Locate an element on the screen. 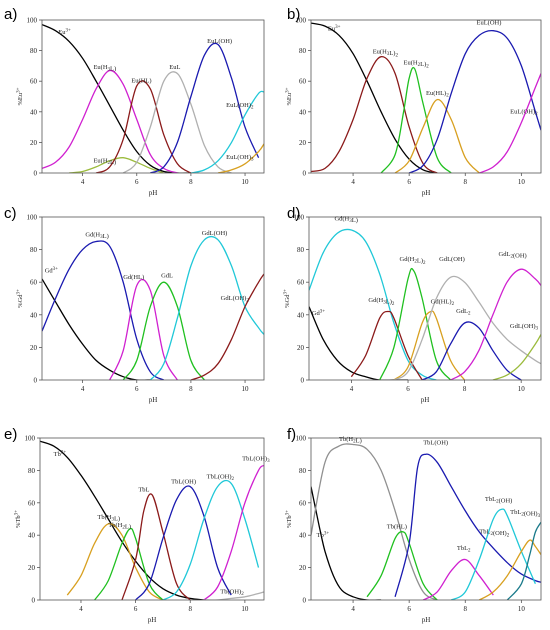  series-annotation: TbL2(OH)2 is located at coordinates (494, 534).